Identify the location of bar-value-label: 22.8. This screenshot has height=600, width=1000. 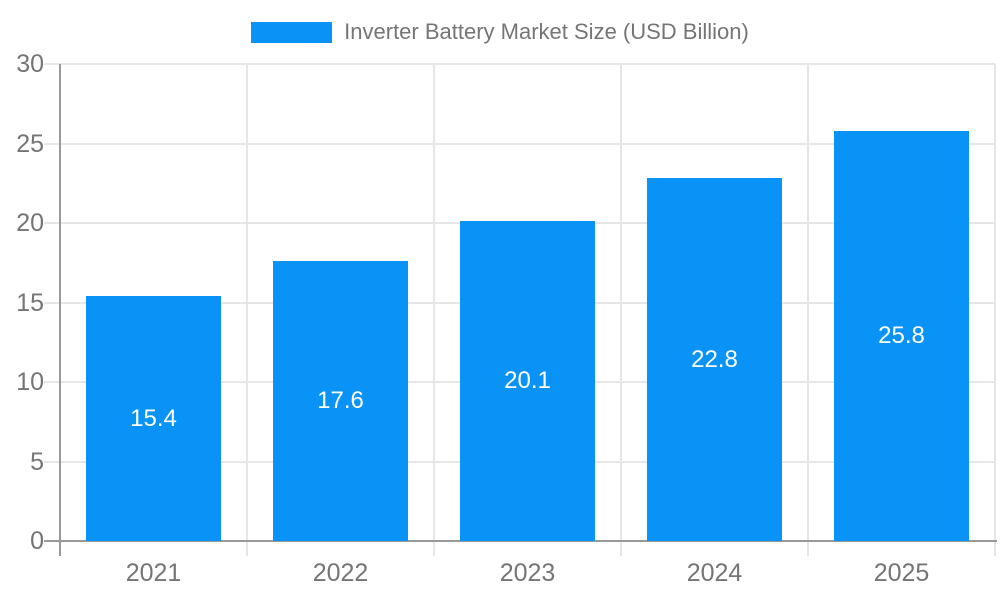
(714, 359).